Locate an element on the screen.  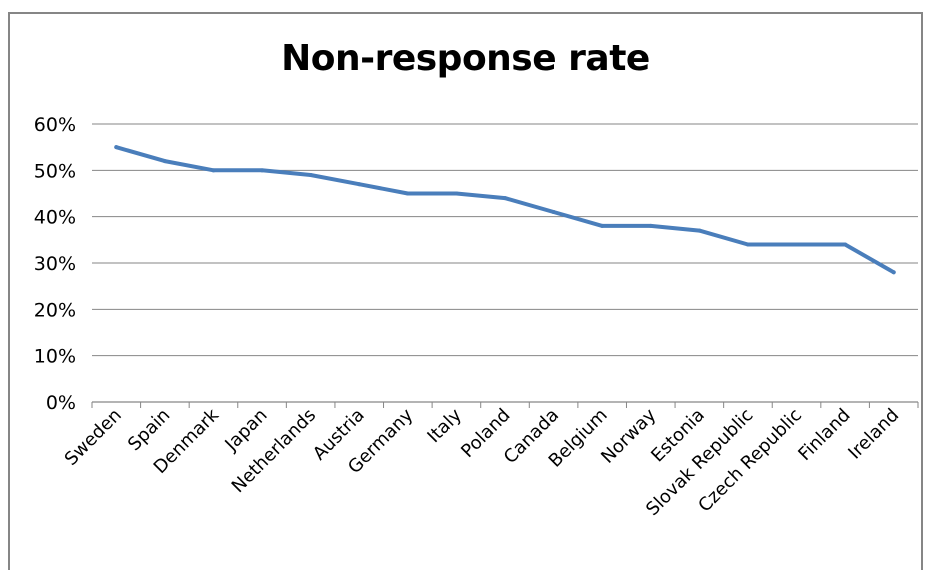
y-tick-label: 0% is located at coordinates (61, 403).